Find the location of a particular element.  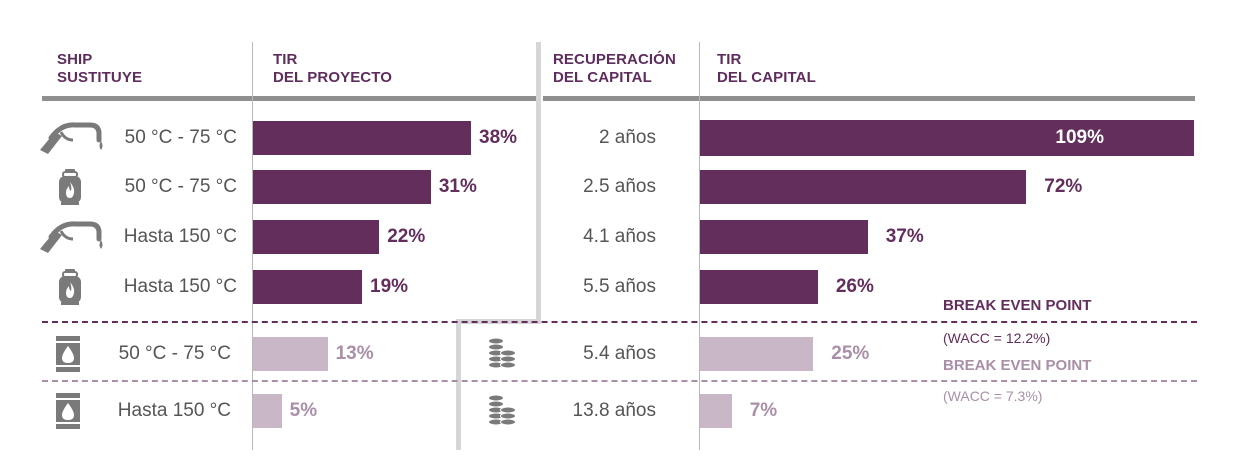

break-even-title-2: BREAK EVEN POINT is located at coordinates (1017, 365).